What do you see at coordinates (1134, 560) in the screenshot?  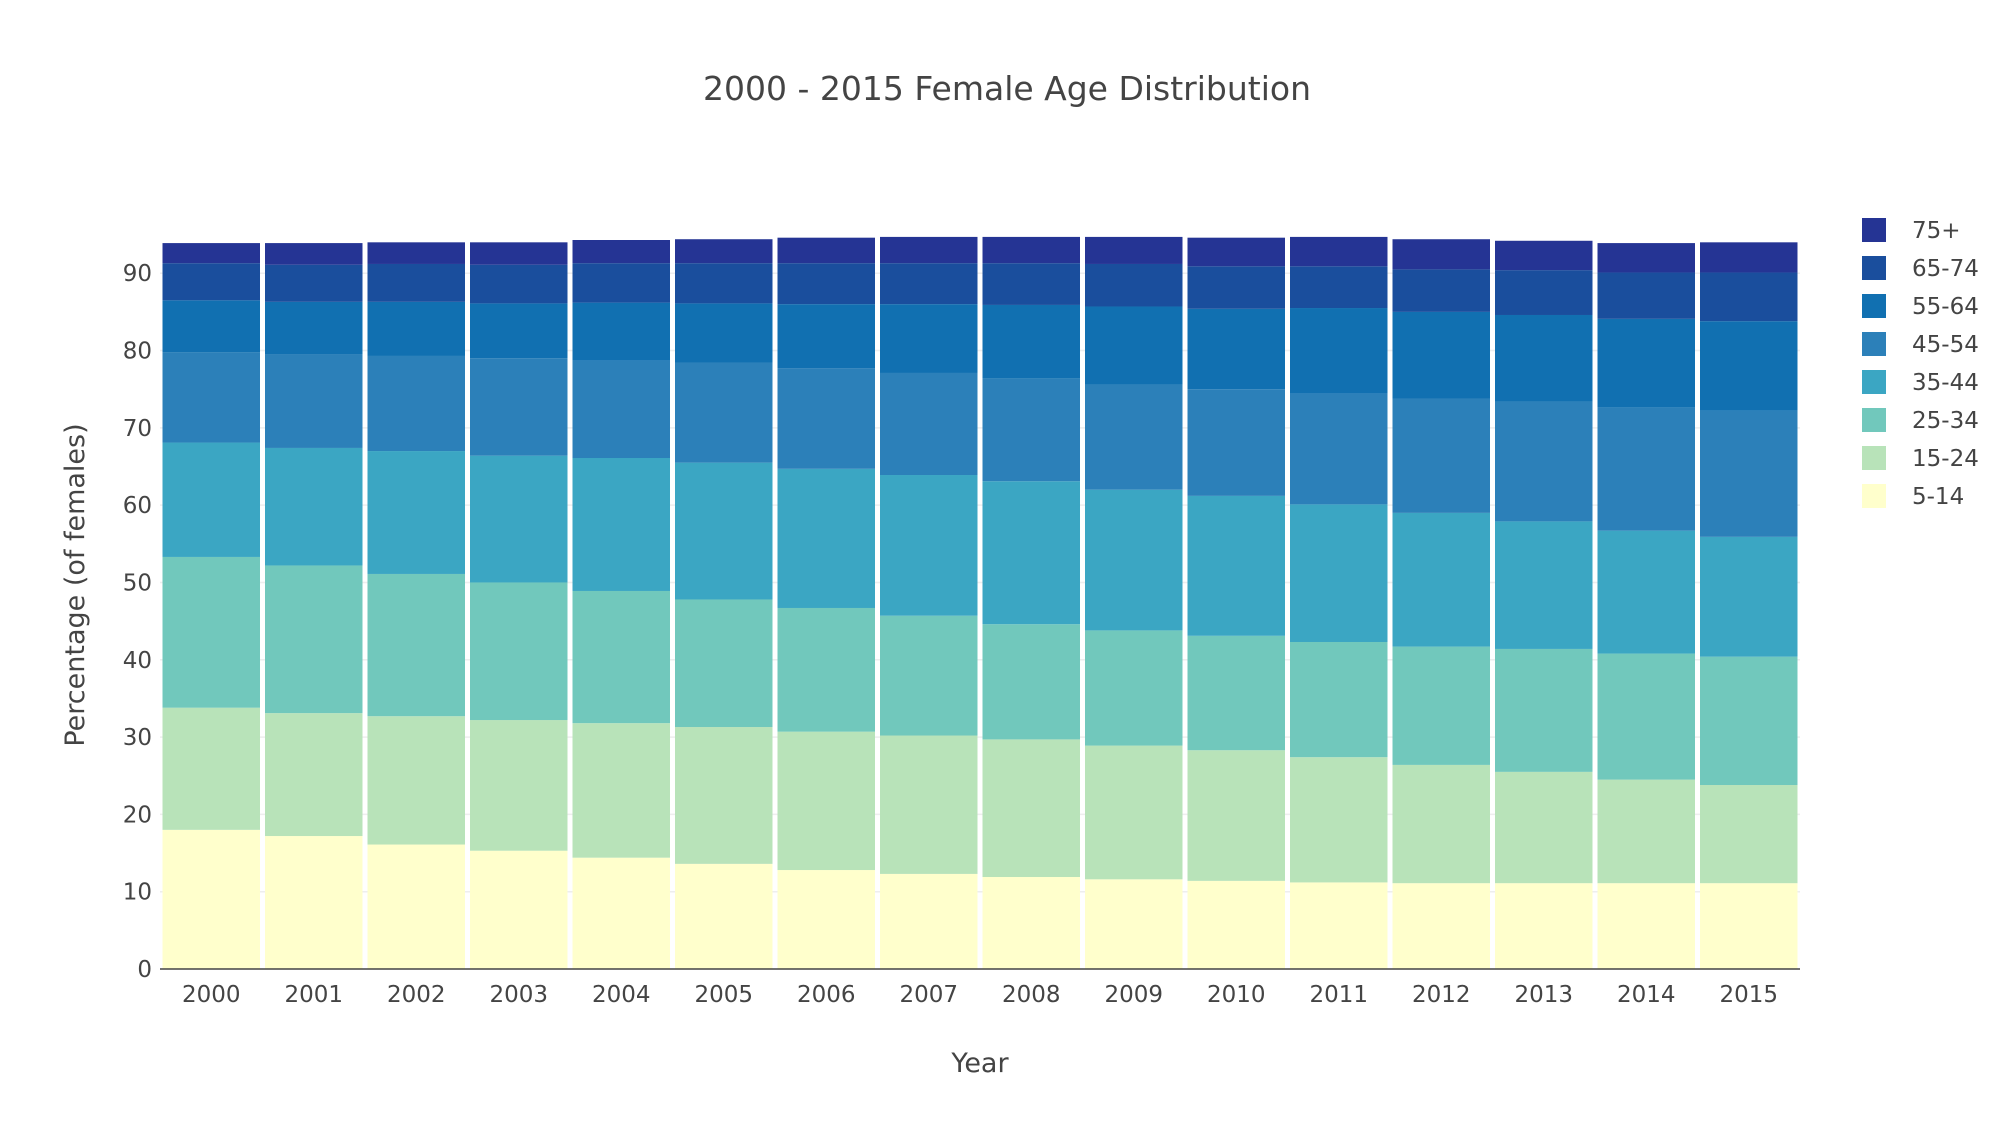 I see `bar-segment-35-44-2009` at bounding box center [1134, 560].